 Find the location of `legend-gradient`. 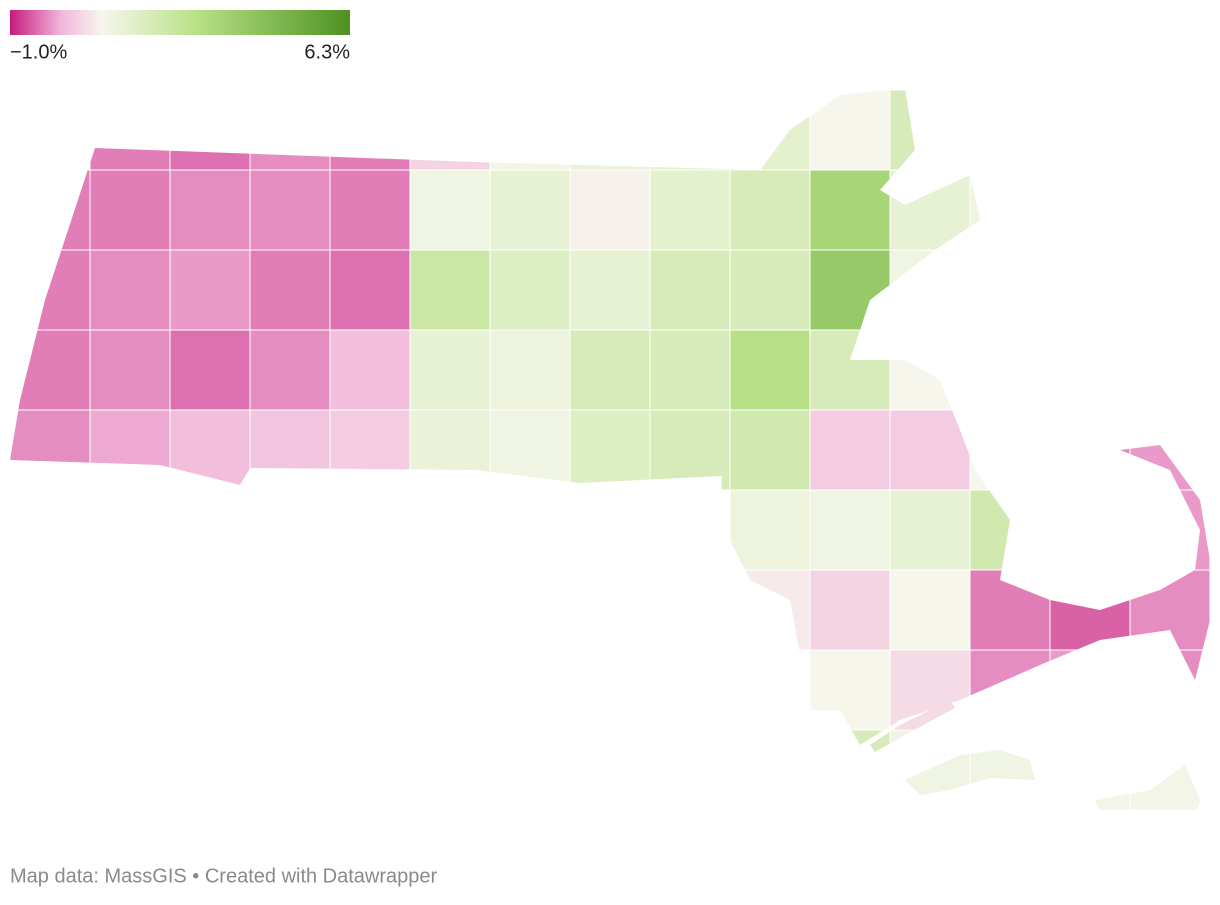

legend-gradient is located at coordinates (180, 22).